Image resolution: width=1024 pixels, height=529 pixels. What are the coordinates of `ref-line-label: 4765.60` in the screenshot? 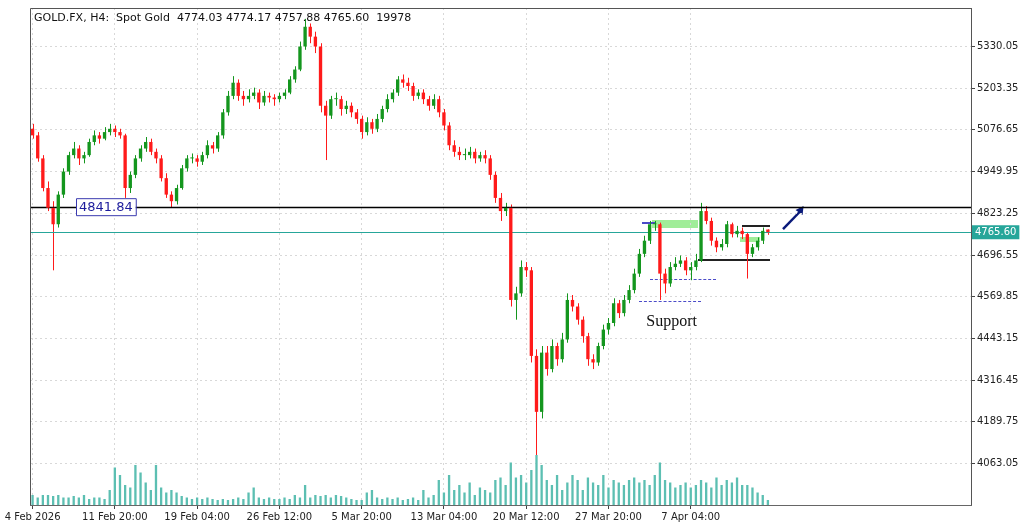 It's located at (996, 231).